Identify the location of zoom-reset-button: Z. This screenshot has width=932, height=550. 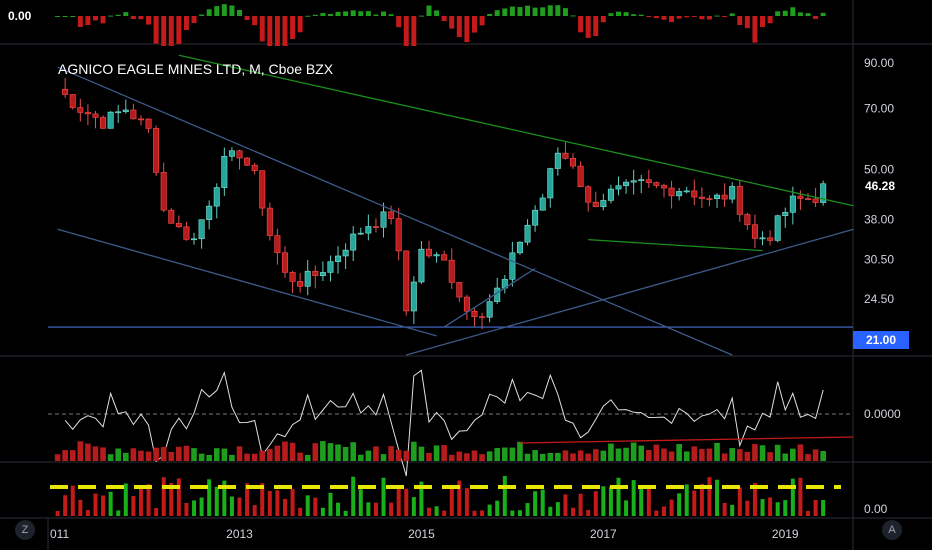
(25, 530).